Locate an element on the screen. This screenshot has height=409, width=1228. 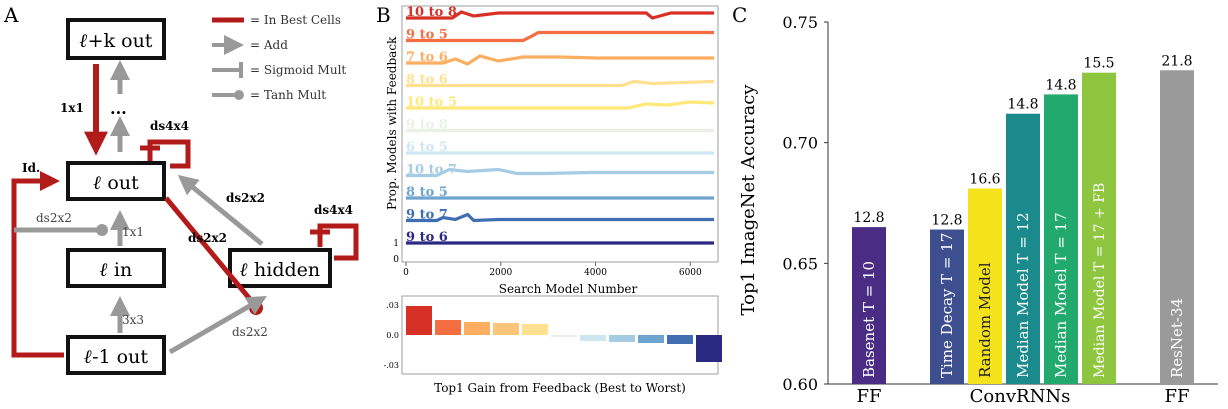
label-ds4x4-hidden: ds4x4 is located at coordinates (333, 210).